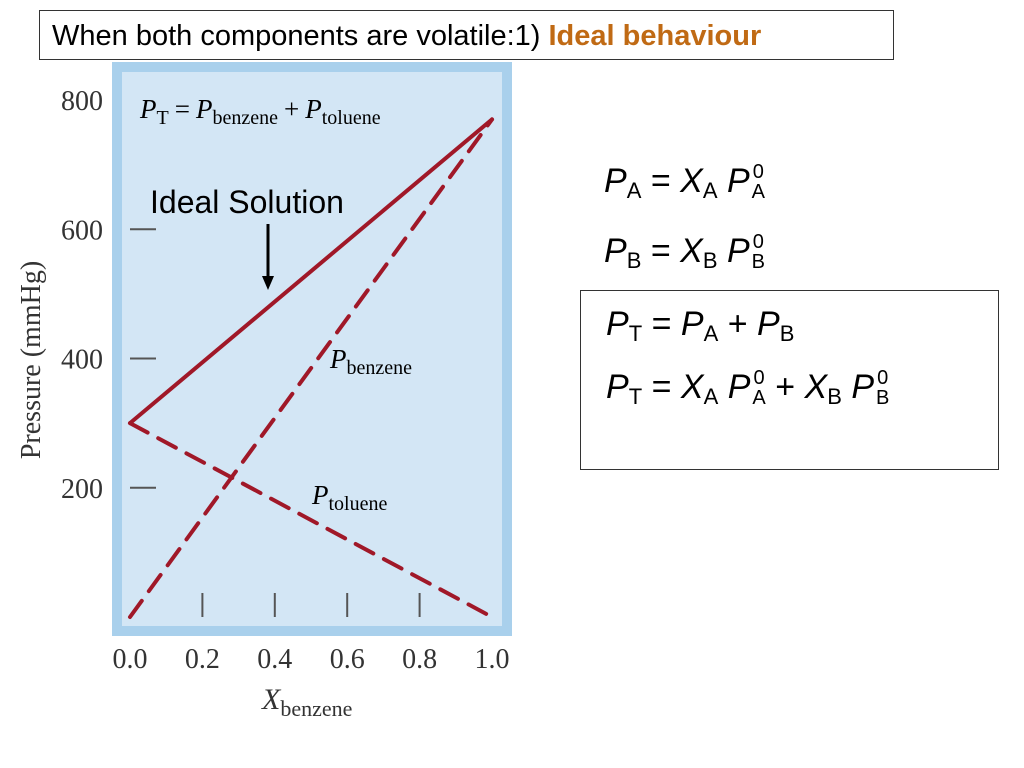 The height and width of the screenshot is (768, 1024). Describe the element at coordinates (370, 361) in the screenshot. I see `benzene-series-label: Pbenzene` at that location.